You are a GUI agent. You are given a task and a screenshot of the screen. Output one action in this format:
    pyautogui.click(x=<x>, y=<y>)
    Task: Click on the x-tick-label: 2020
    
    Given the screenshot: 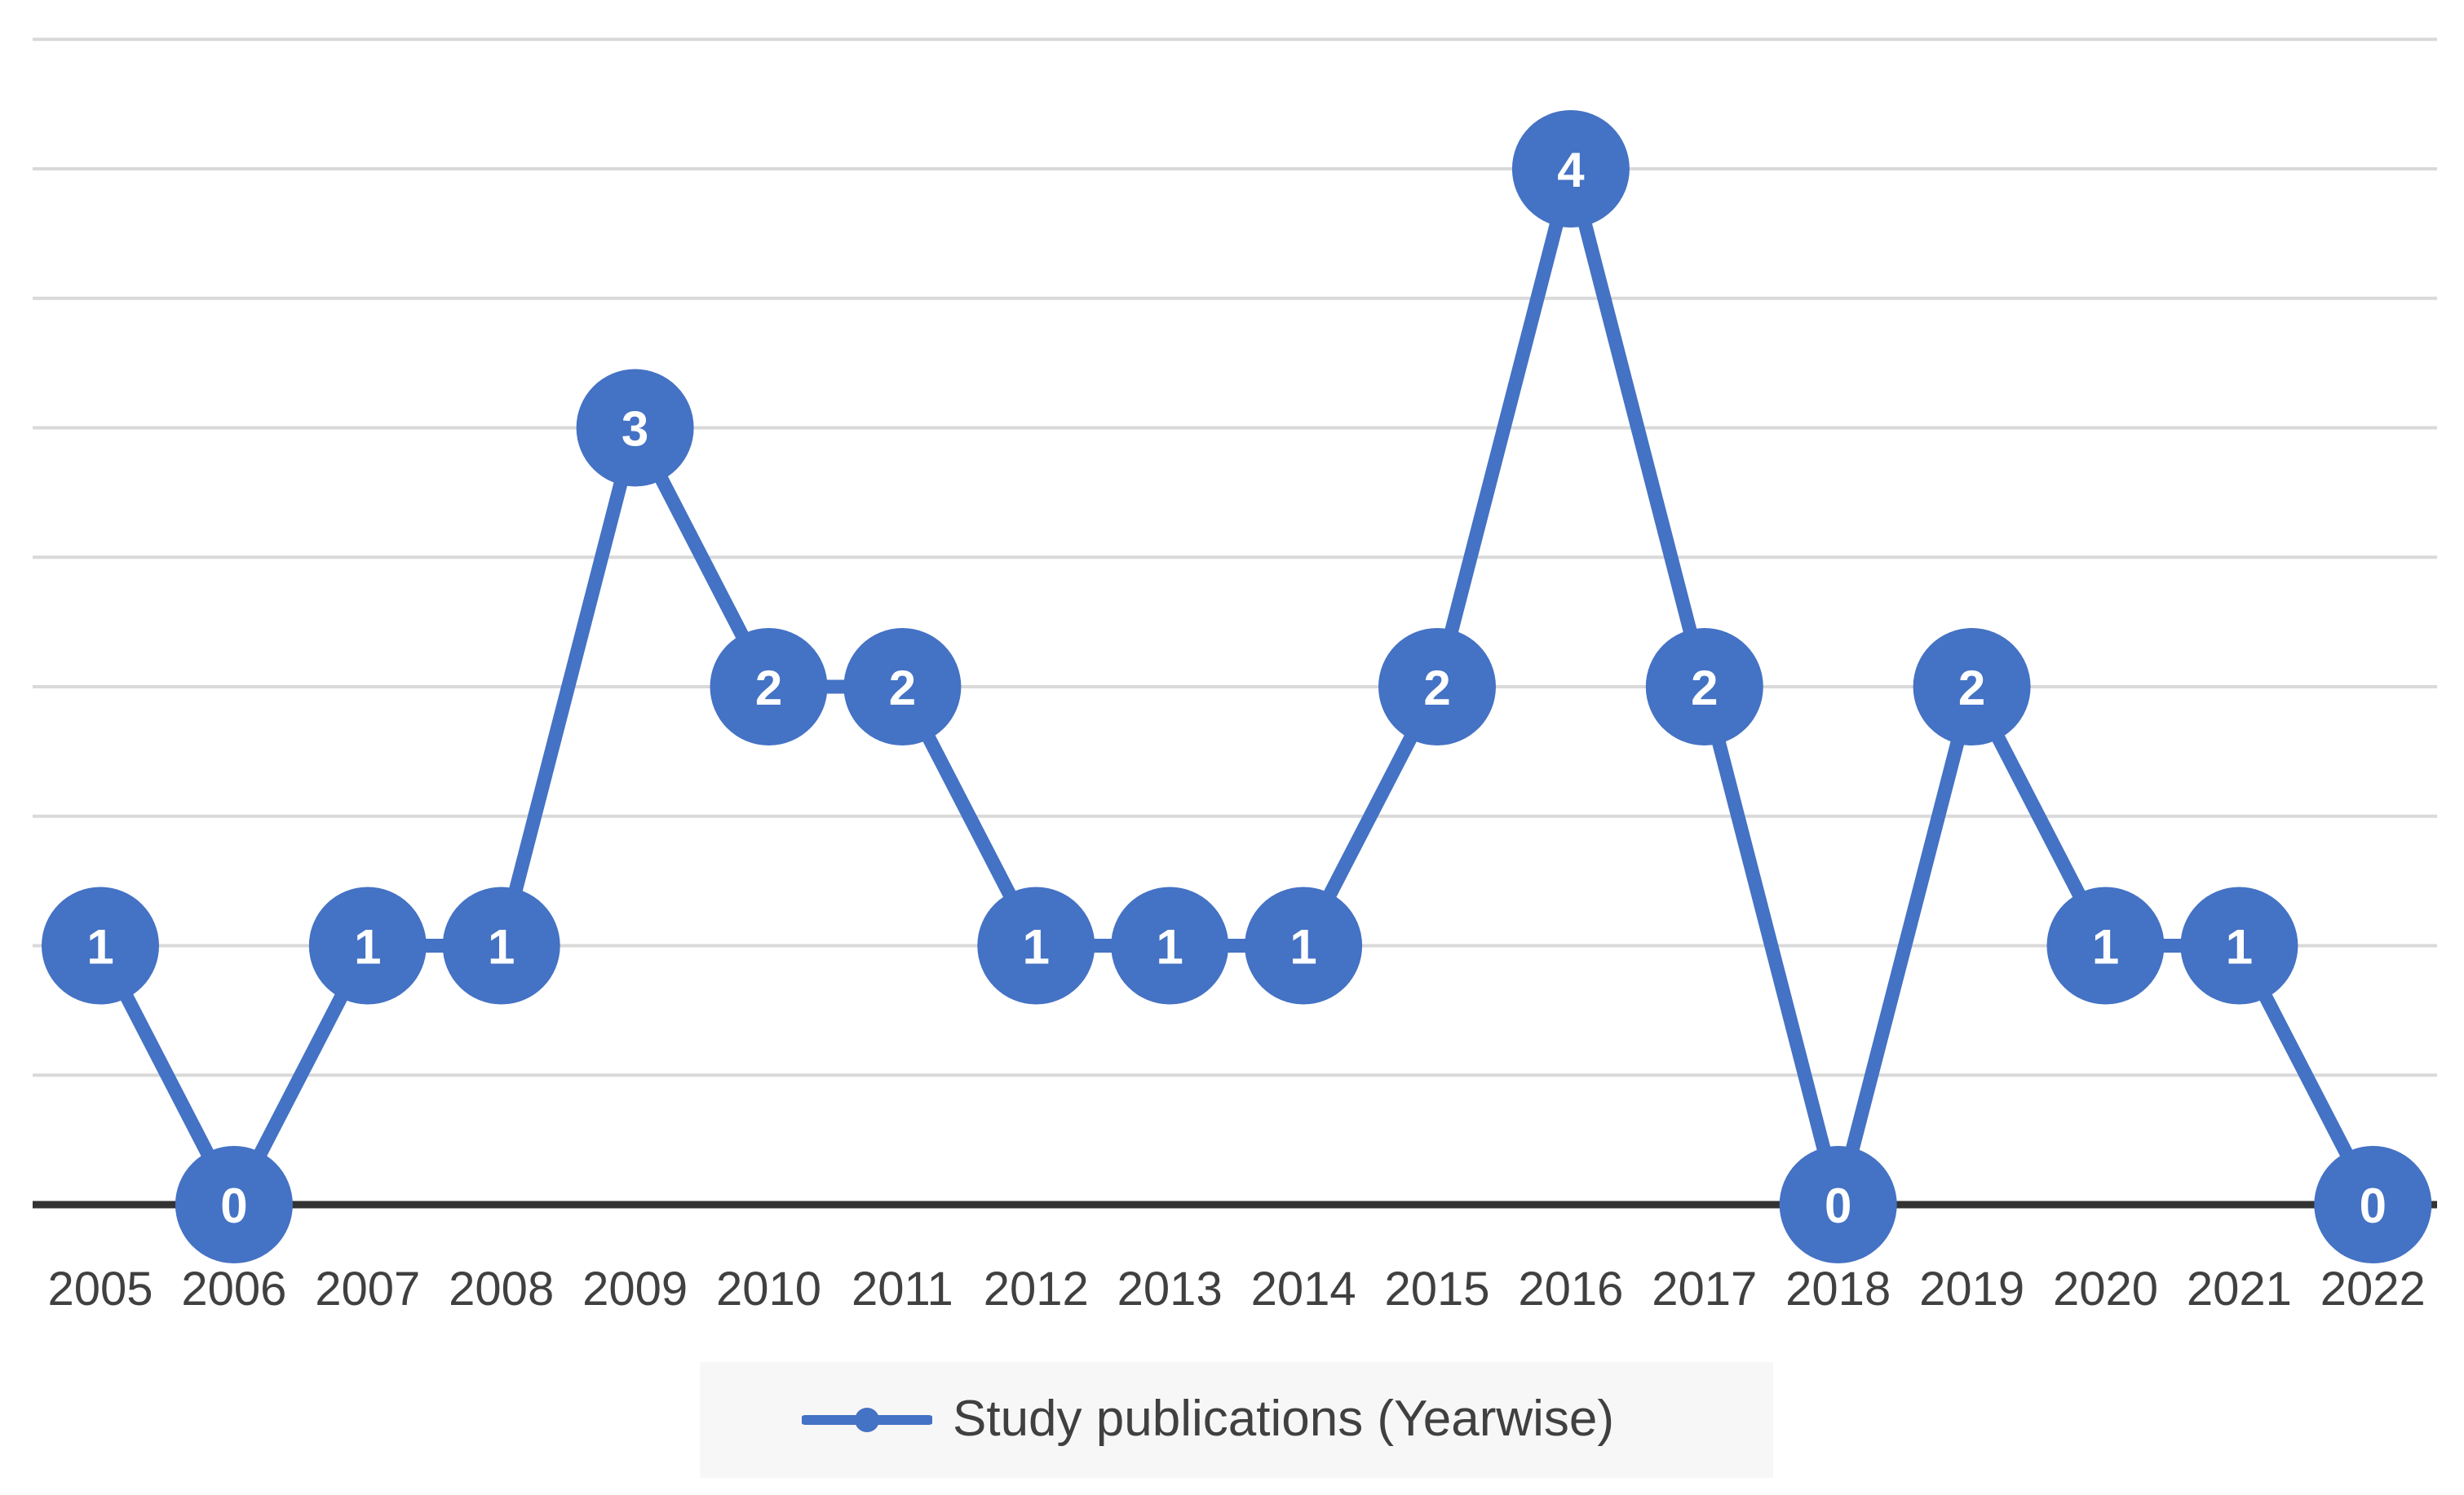 What is the action you would take?
    pyautogui.click(x=2105, y=1289)
    